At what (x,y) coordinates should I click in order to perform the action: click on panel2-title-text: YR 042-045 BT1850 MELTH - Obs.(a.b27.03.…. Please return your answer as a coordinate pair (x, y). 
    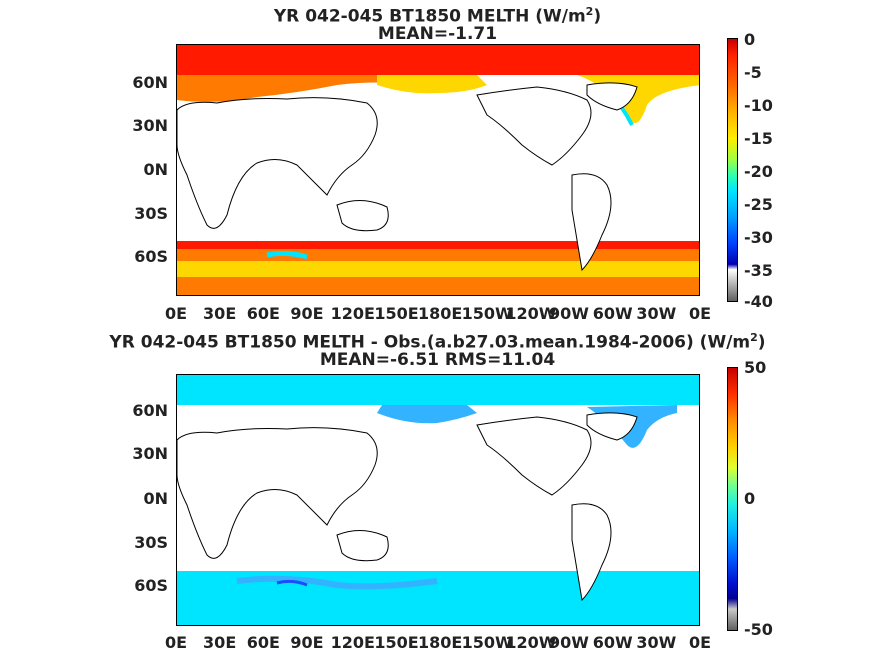
    Looking at the image, I should click on (430, 342).